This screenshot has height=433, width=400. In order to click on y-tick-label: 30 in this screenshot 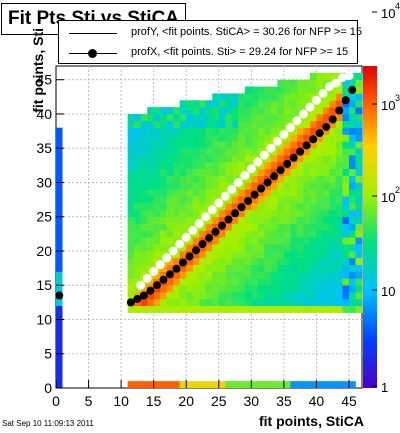, I will do `click(44, 182)`.